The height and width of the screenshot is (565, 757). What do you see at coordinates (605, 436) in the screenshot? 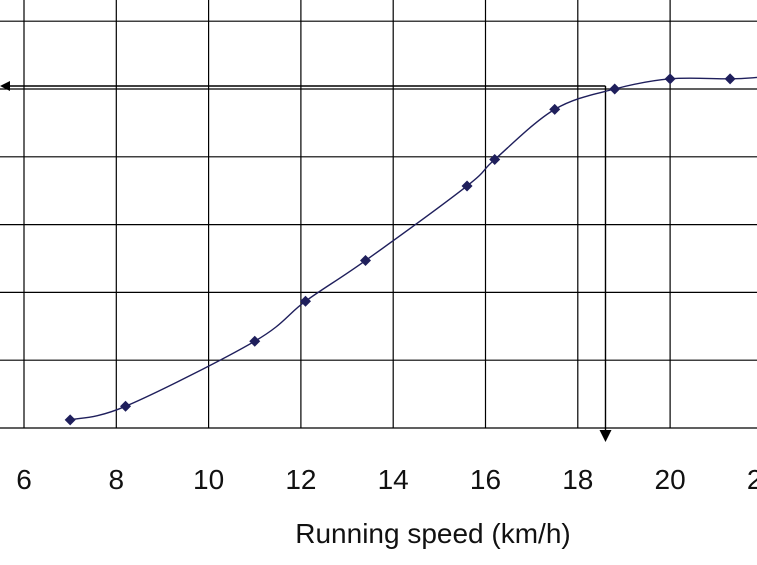
I see `down-arrow-head` at bounding box center [605, 436].